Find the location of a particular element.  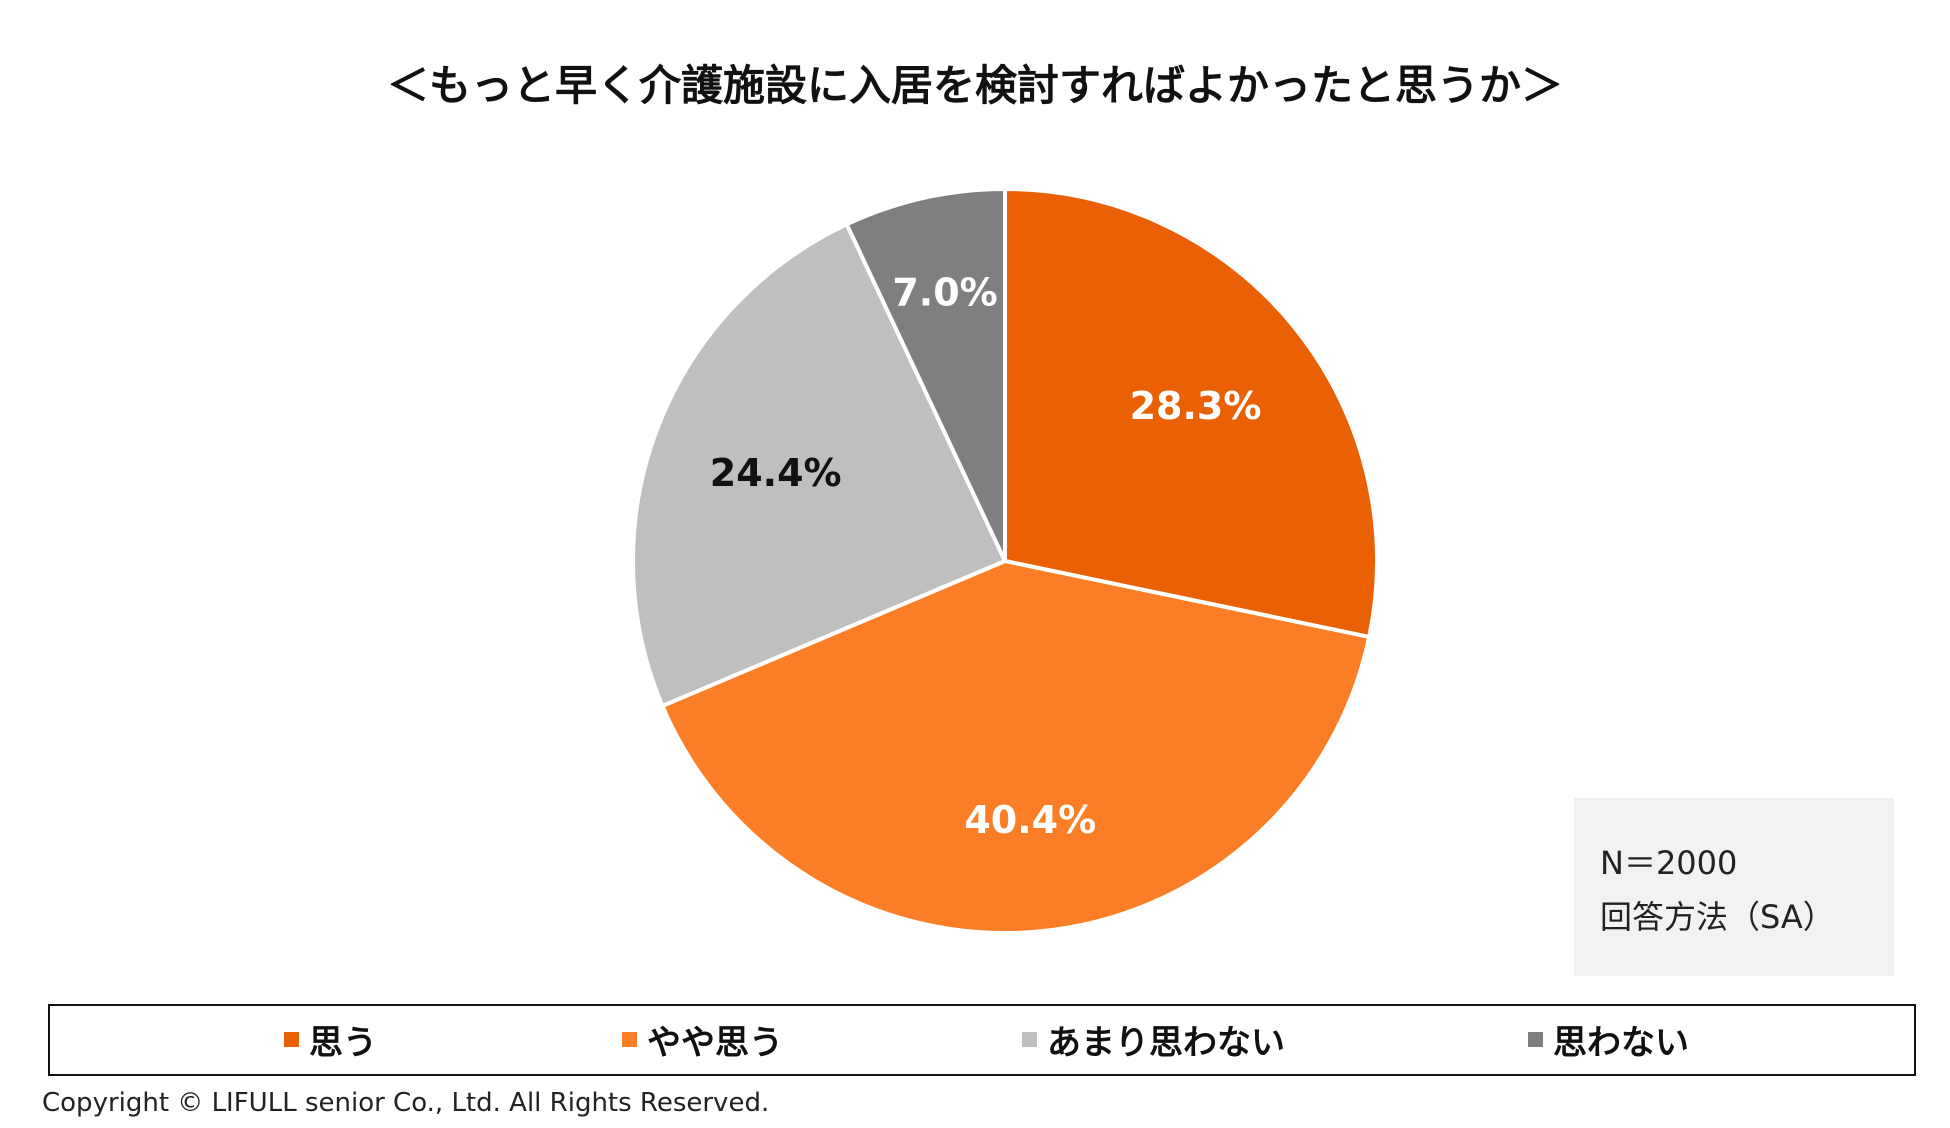

answer-method: 回答方法（SA） is located at coordinates (1717, 917).